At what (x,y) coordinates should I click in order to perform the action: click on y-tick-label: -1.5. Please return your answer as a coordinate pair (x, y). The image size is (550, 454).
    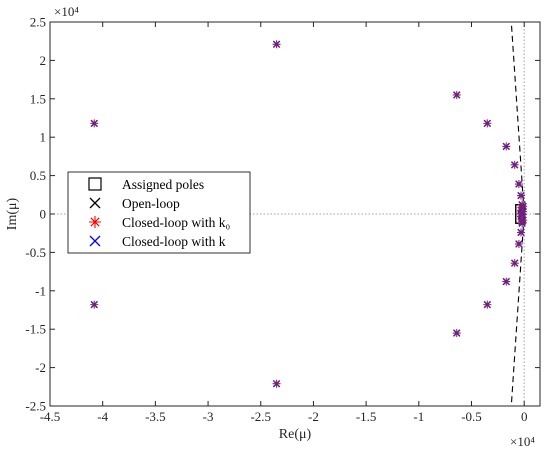
    Looking at the image, I should click on (35, 329).